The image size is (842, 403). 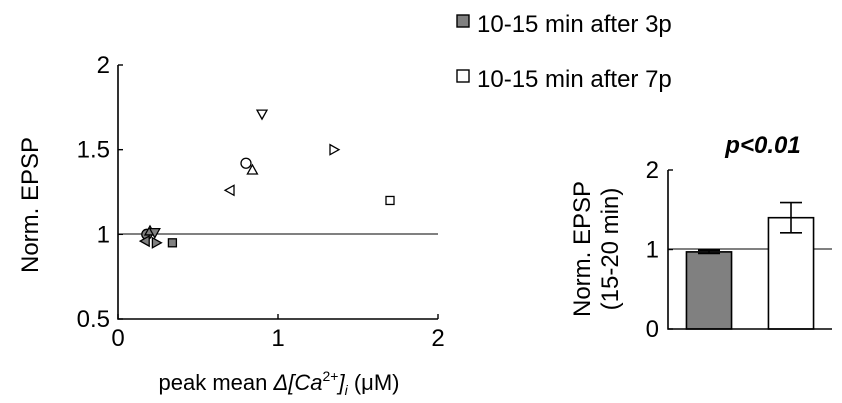 What do you see at coordinates (652, 329) in the screenshot?
I see `bar-y-tick-label: 0` at bounding box center [652, 329].